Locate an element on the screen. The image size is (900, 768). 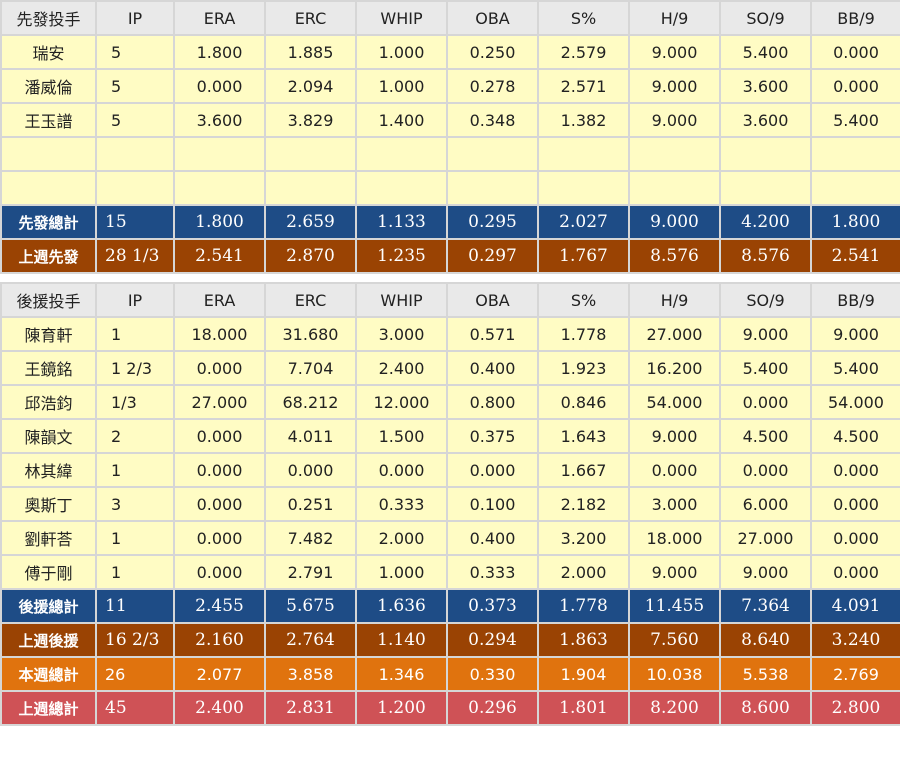
cell-s-pct: 2.000 is located at coordinates (583, 572).